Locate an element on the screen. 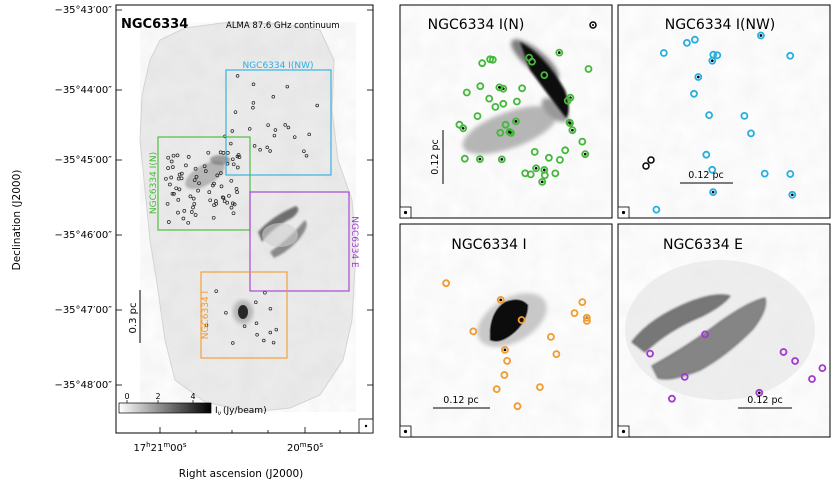 This screenshot has height=488, width=838. panel-inw-title: NGC6334 I(NW) is located at coordinates (720, 25).